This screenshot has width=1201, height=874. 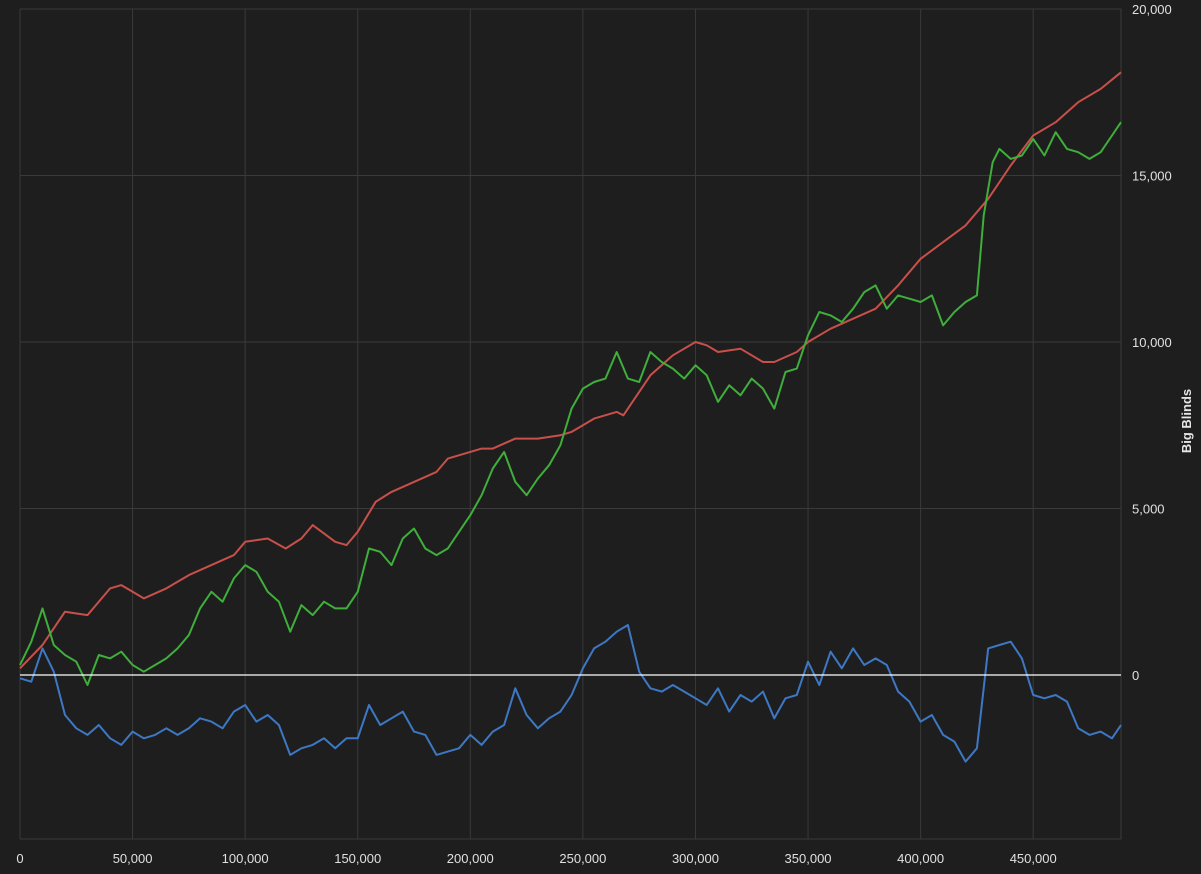 What do you see at coordinates (1152, 176) in the screenshot?
I see `y-tick-label: 15,000` at bounding box center [1152, 176].